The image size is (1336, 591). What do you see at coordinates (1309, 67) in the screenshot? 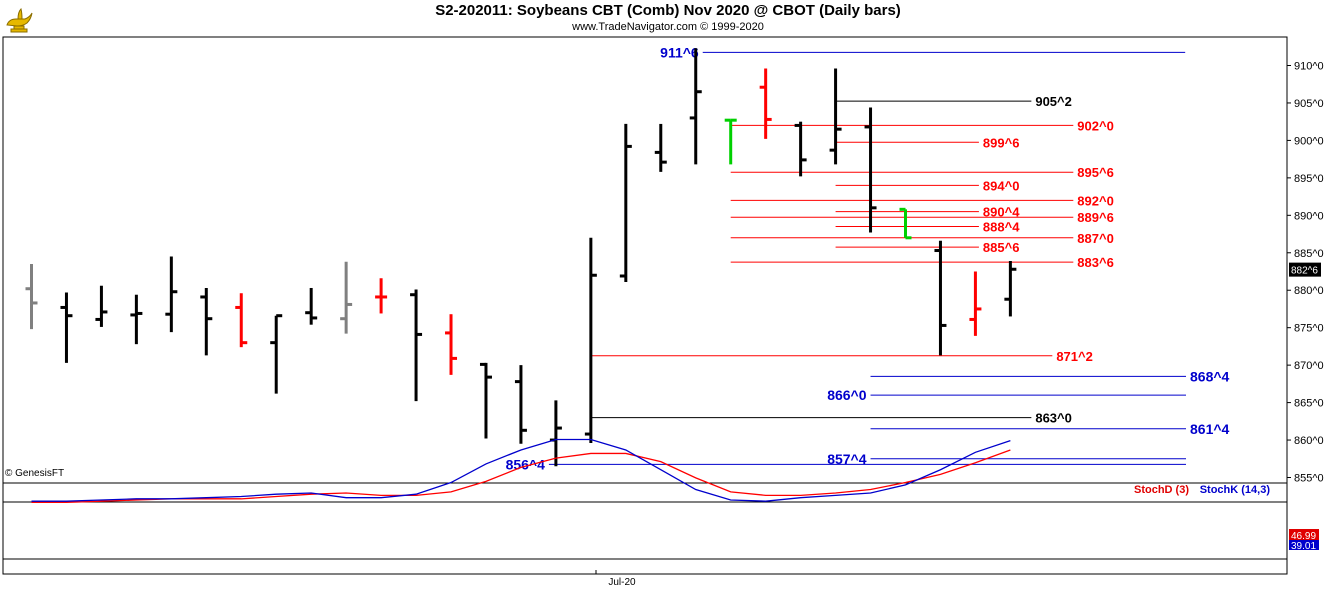
I see `y-tick-label: 910^0` at bounding box center [1309, 67].